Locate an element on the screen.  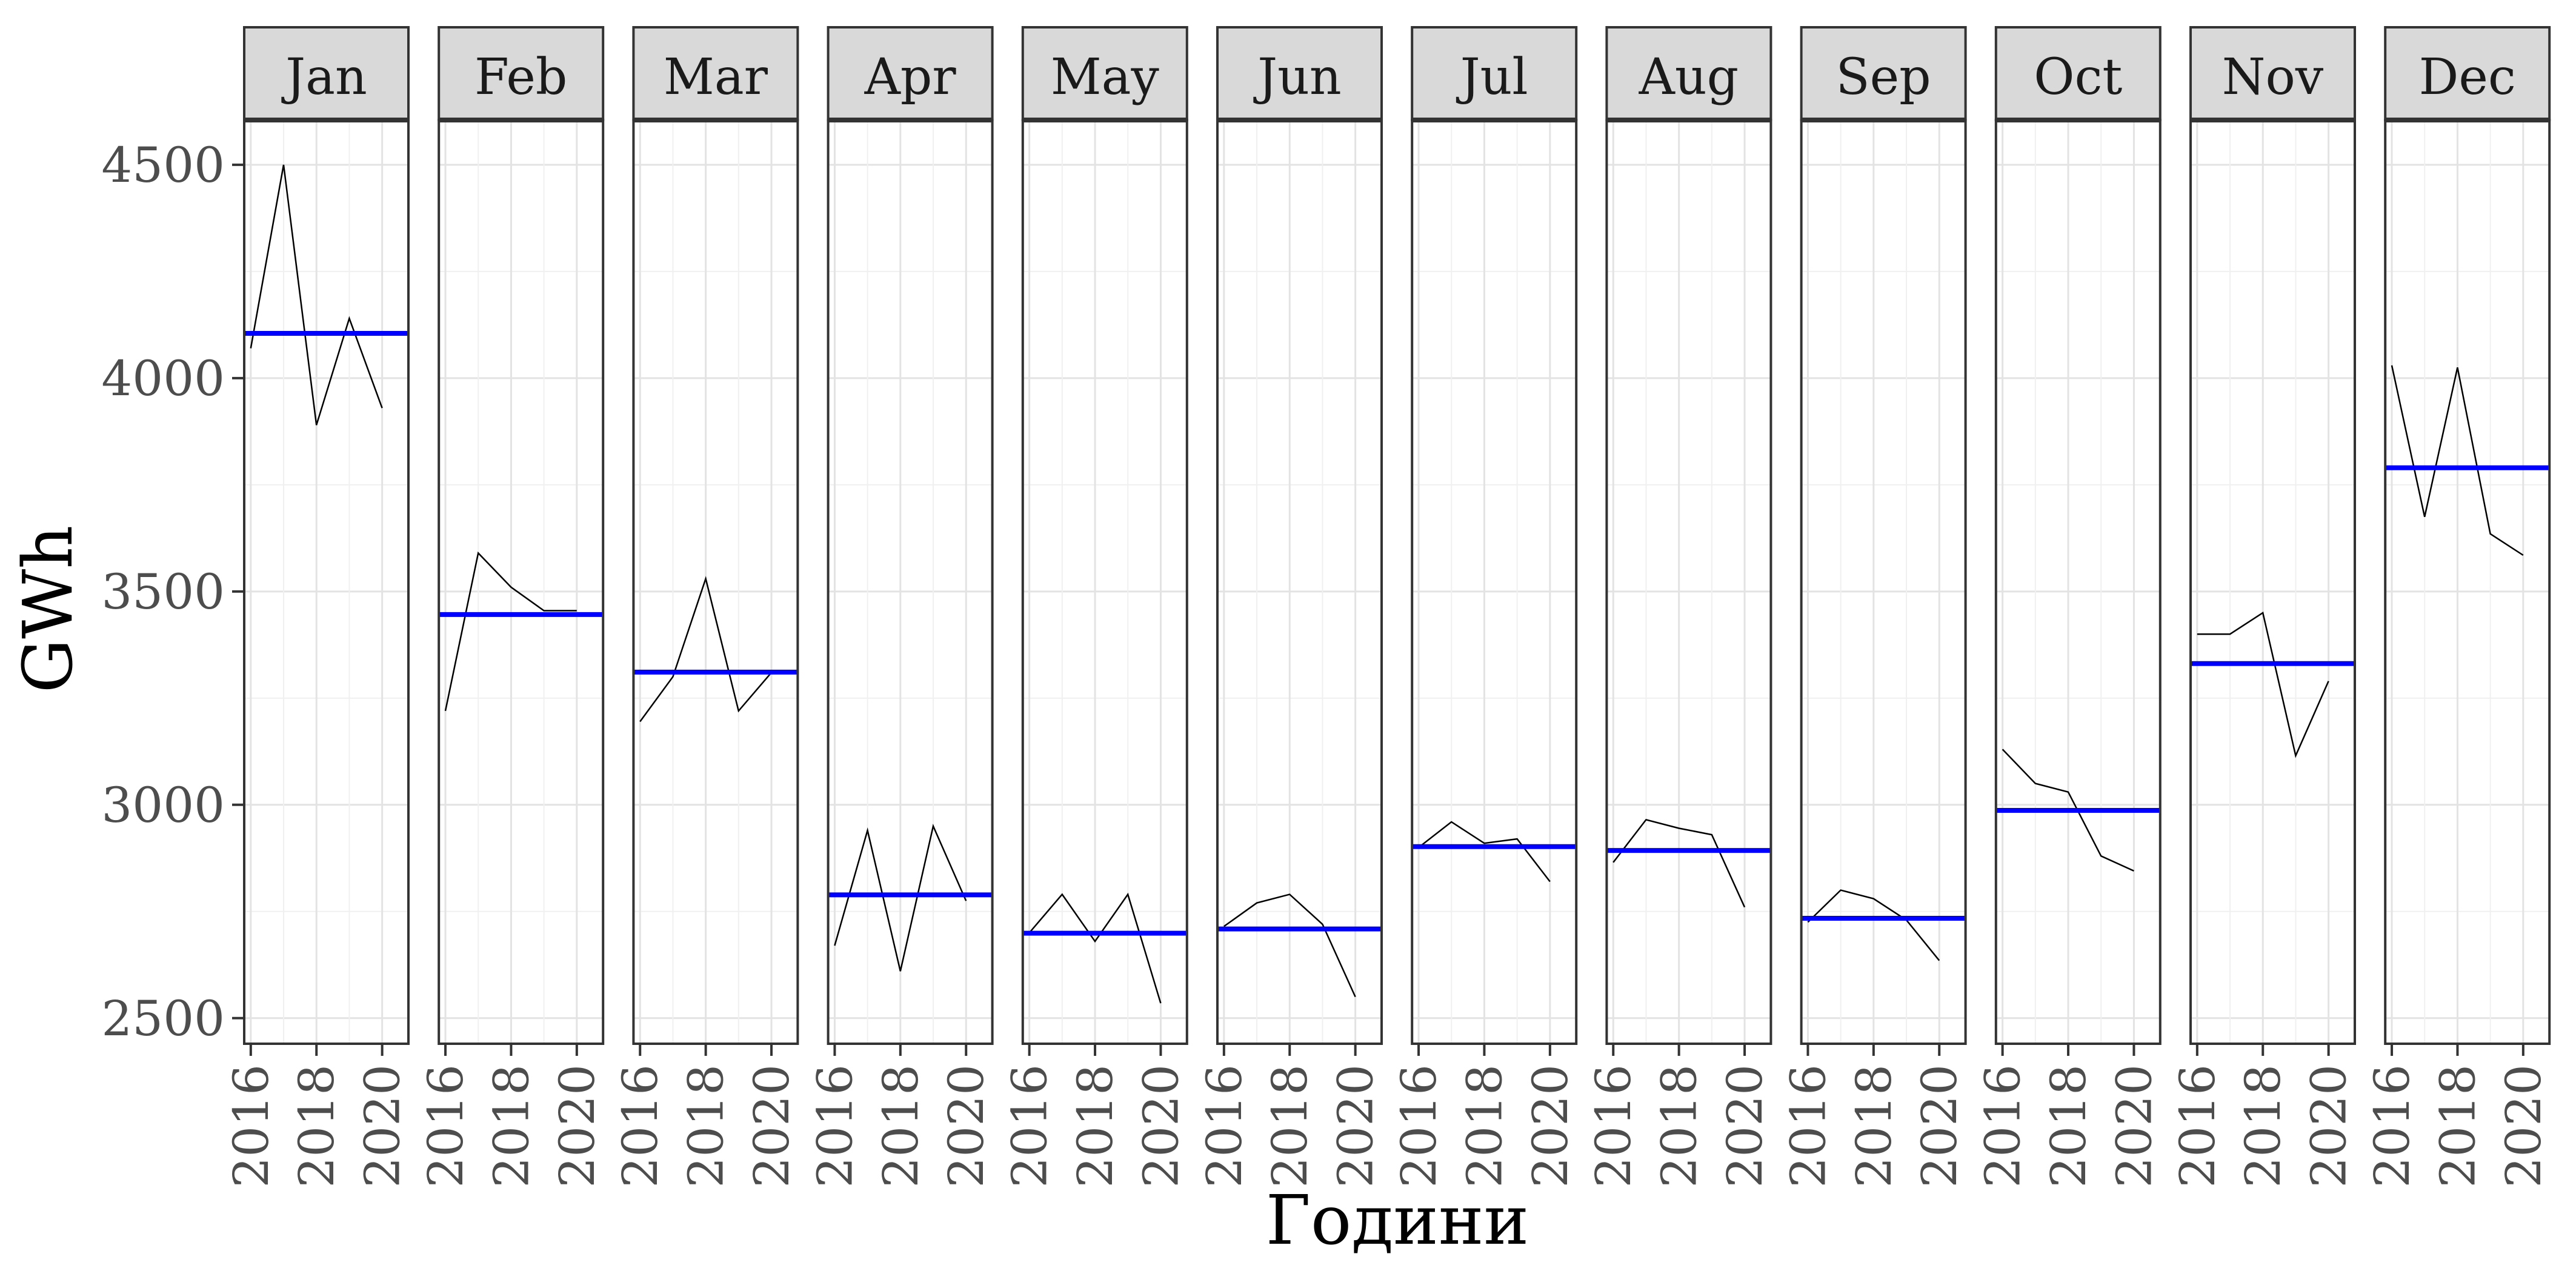
strip-label-jun: Jun is located at coordinates (1297, 77).